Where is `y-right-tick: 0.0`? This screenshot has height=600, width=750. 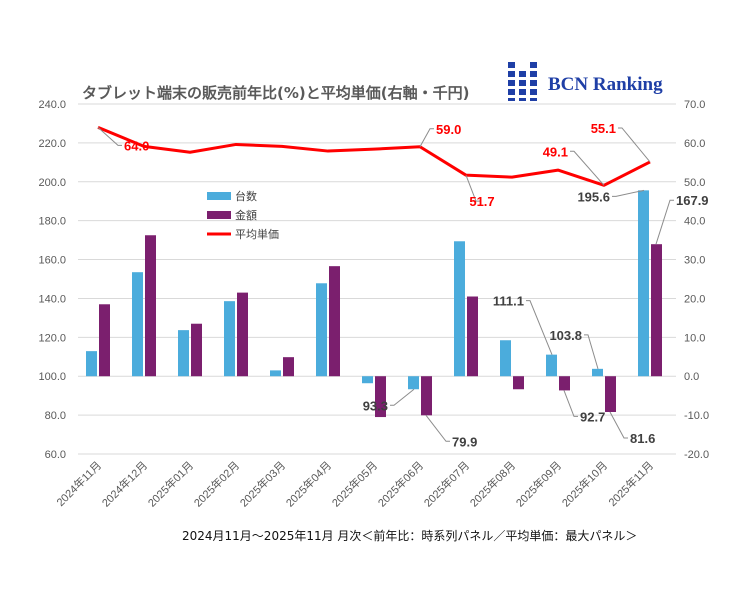 y-right-tick: 0.0 is located at coordinates (691, 377).